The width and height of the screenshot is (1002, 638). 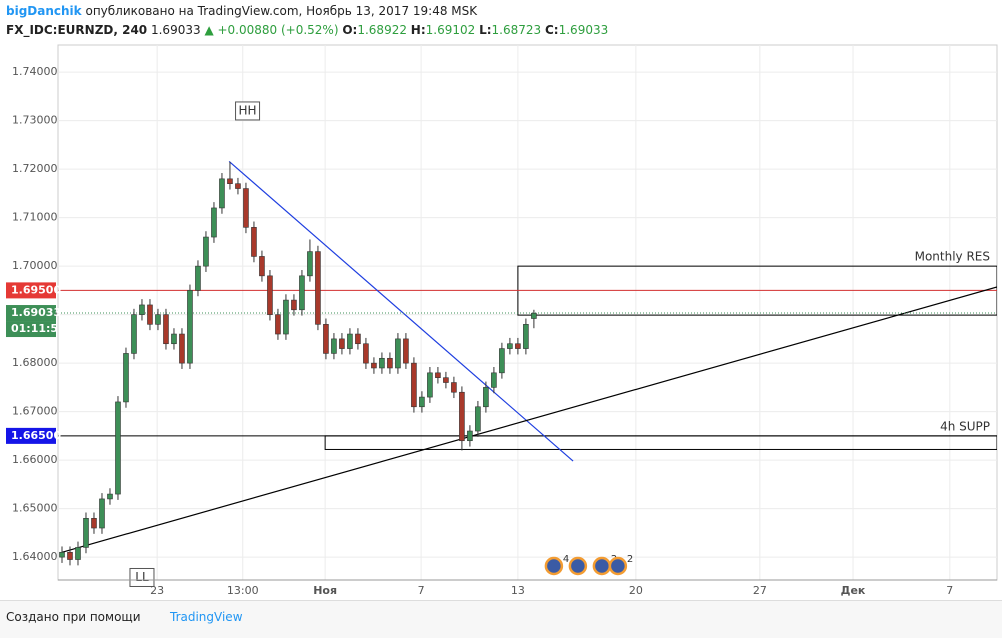 I want to click on event-count: 2, so click(x=630, y=559).